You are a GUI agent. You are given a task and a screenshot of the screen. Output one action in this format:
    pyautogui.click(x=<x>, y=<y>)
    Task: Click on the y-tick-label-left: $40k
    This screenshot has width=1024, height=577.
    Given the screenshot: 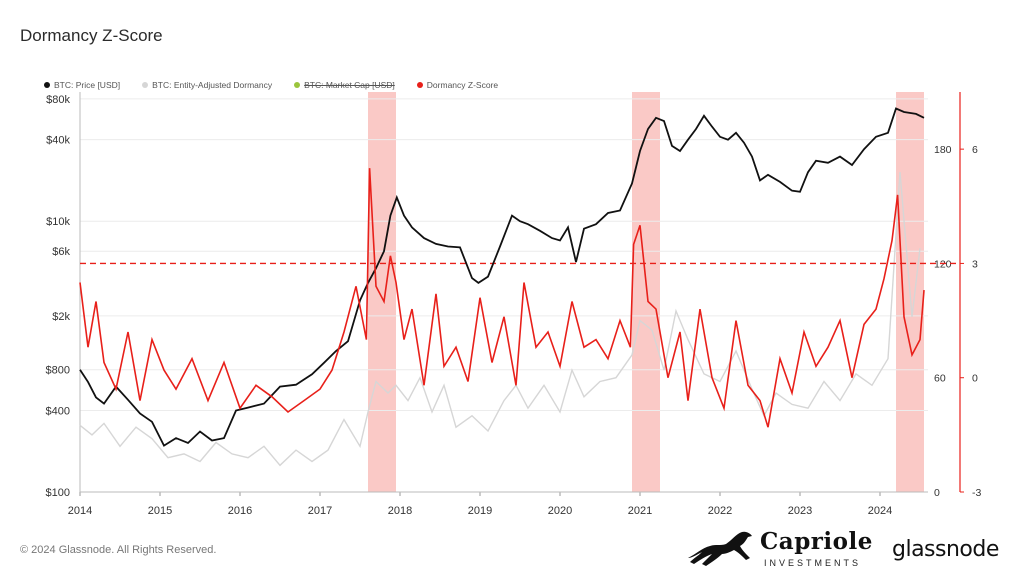 What is the action you would take?
    pyautogui.click(x=58, y=141)
    